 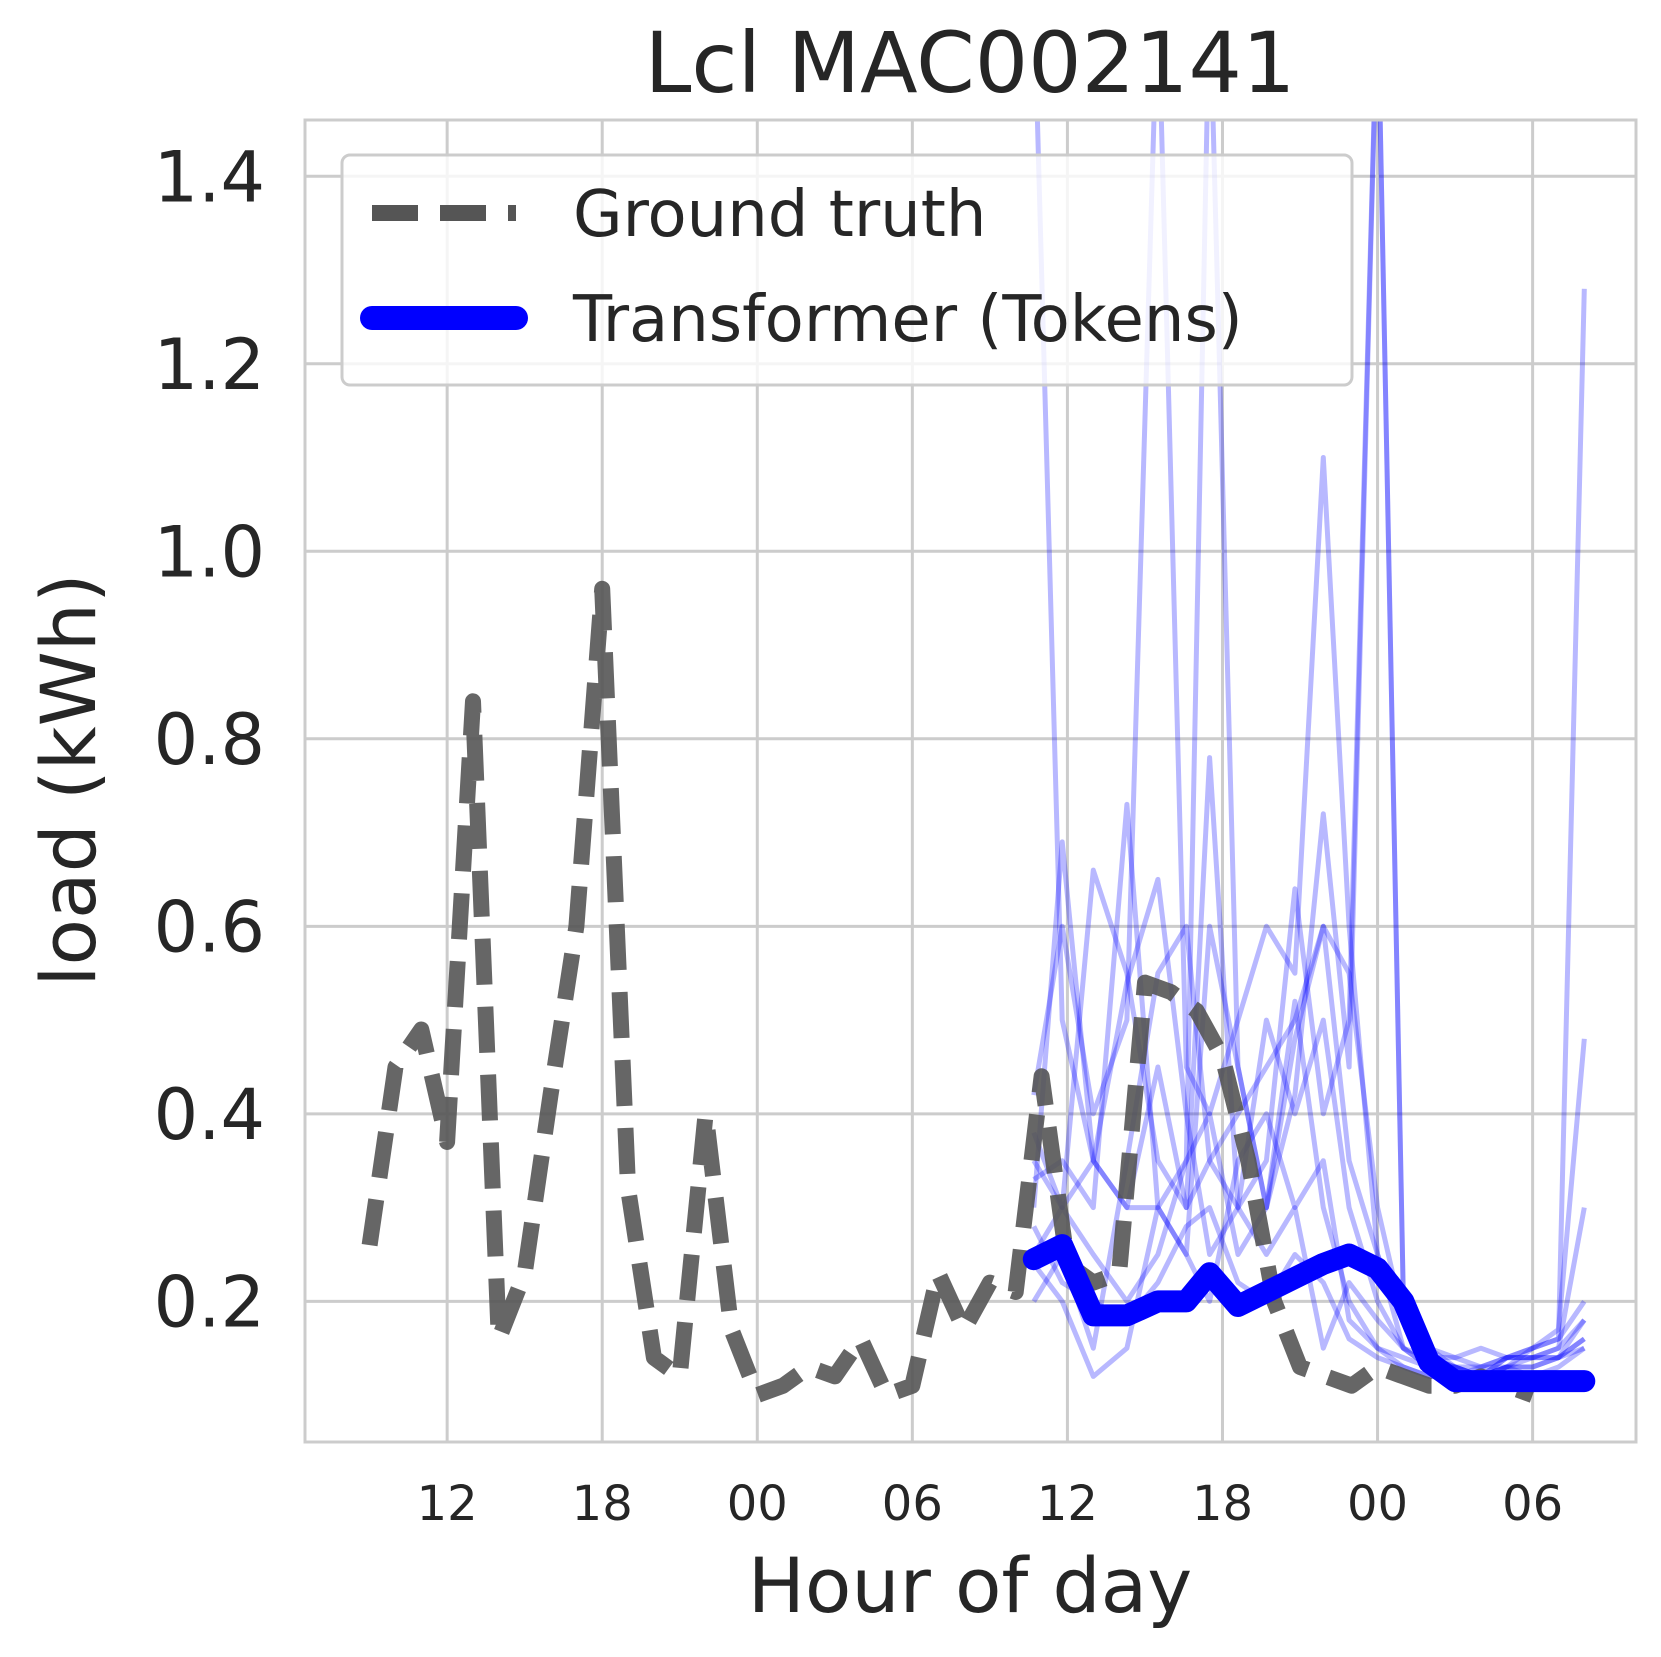 What do you see at coordinates (209, 740) in the screenshot?
I see `y-tick-label: 0.8` at bounding box center [209, 740].